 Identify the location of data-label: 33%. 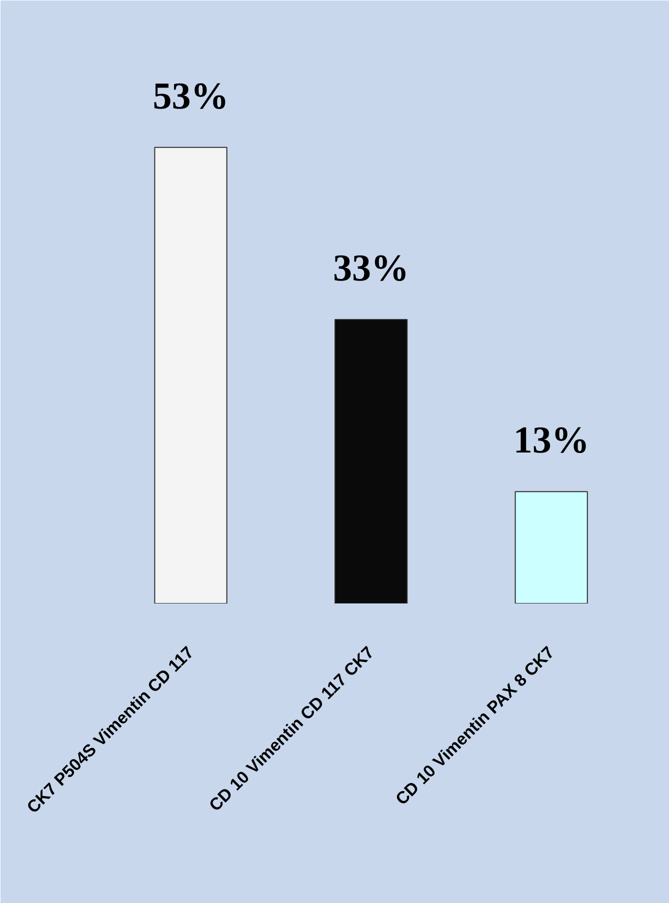
(371, 268).